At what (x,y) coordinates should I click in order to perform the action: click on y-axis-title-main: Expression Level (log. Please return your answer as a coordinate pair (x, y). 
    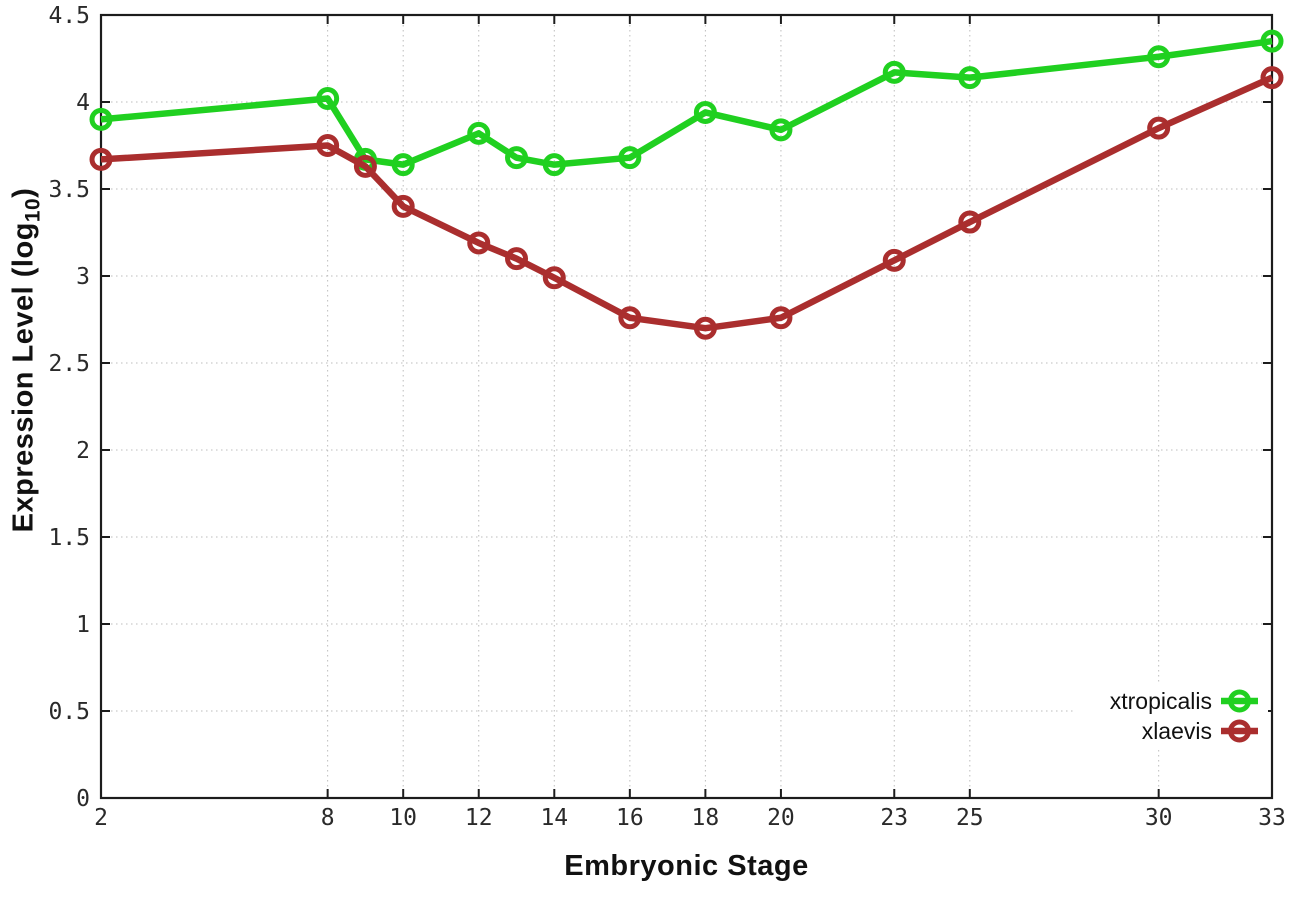
    Looking at the image, I should click on (23, 377).